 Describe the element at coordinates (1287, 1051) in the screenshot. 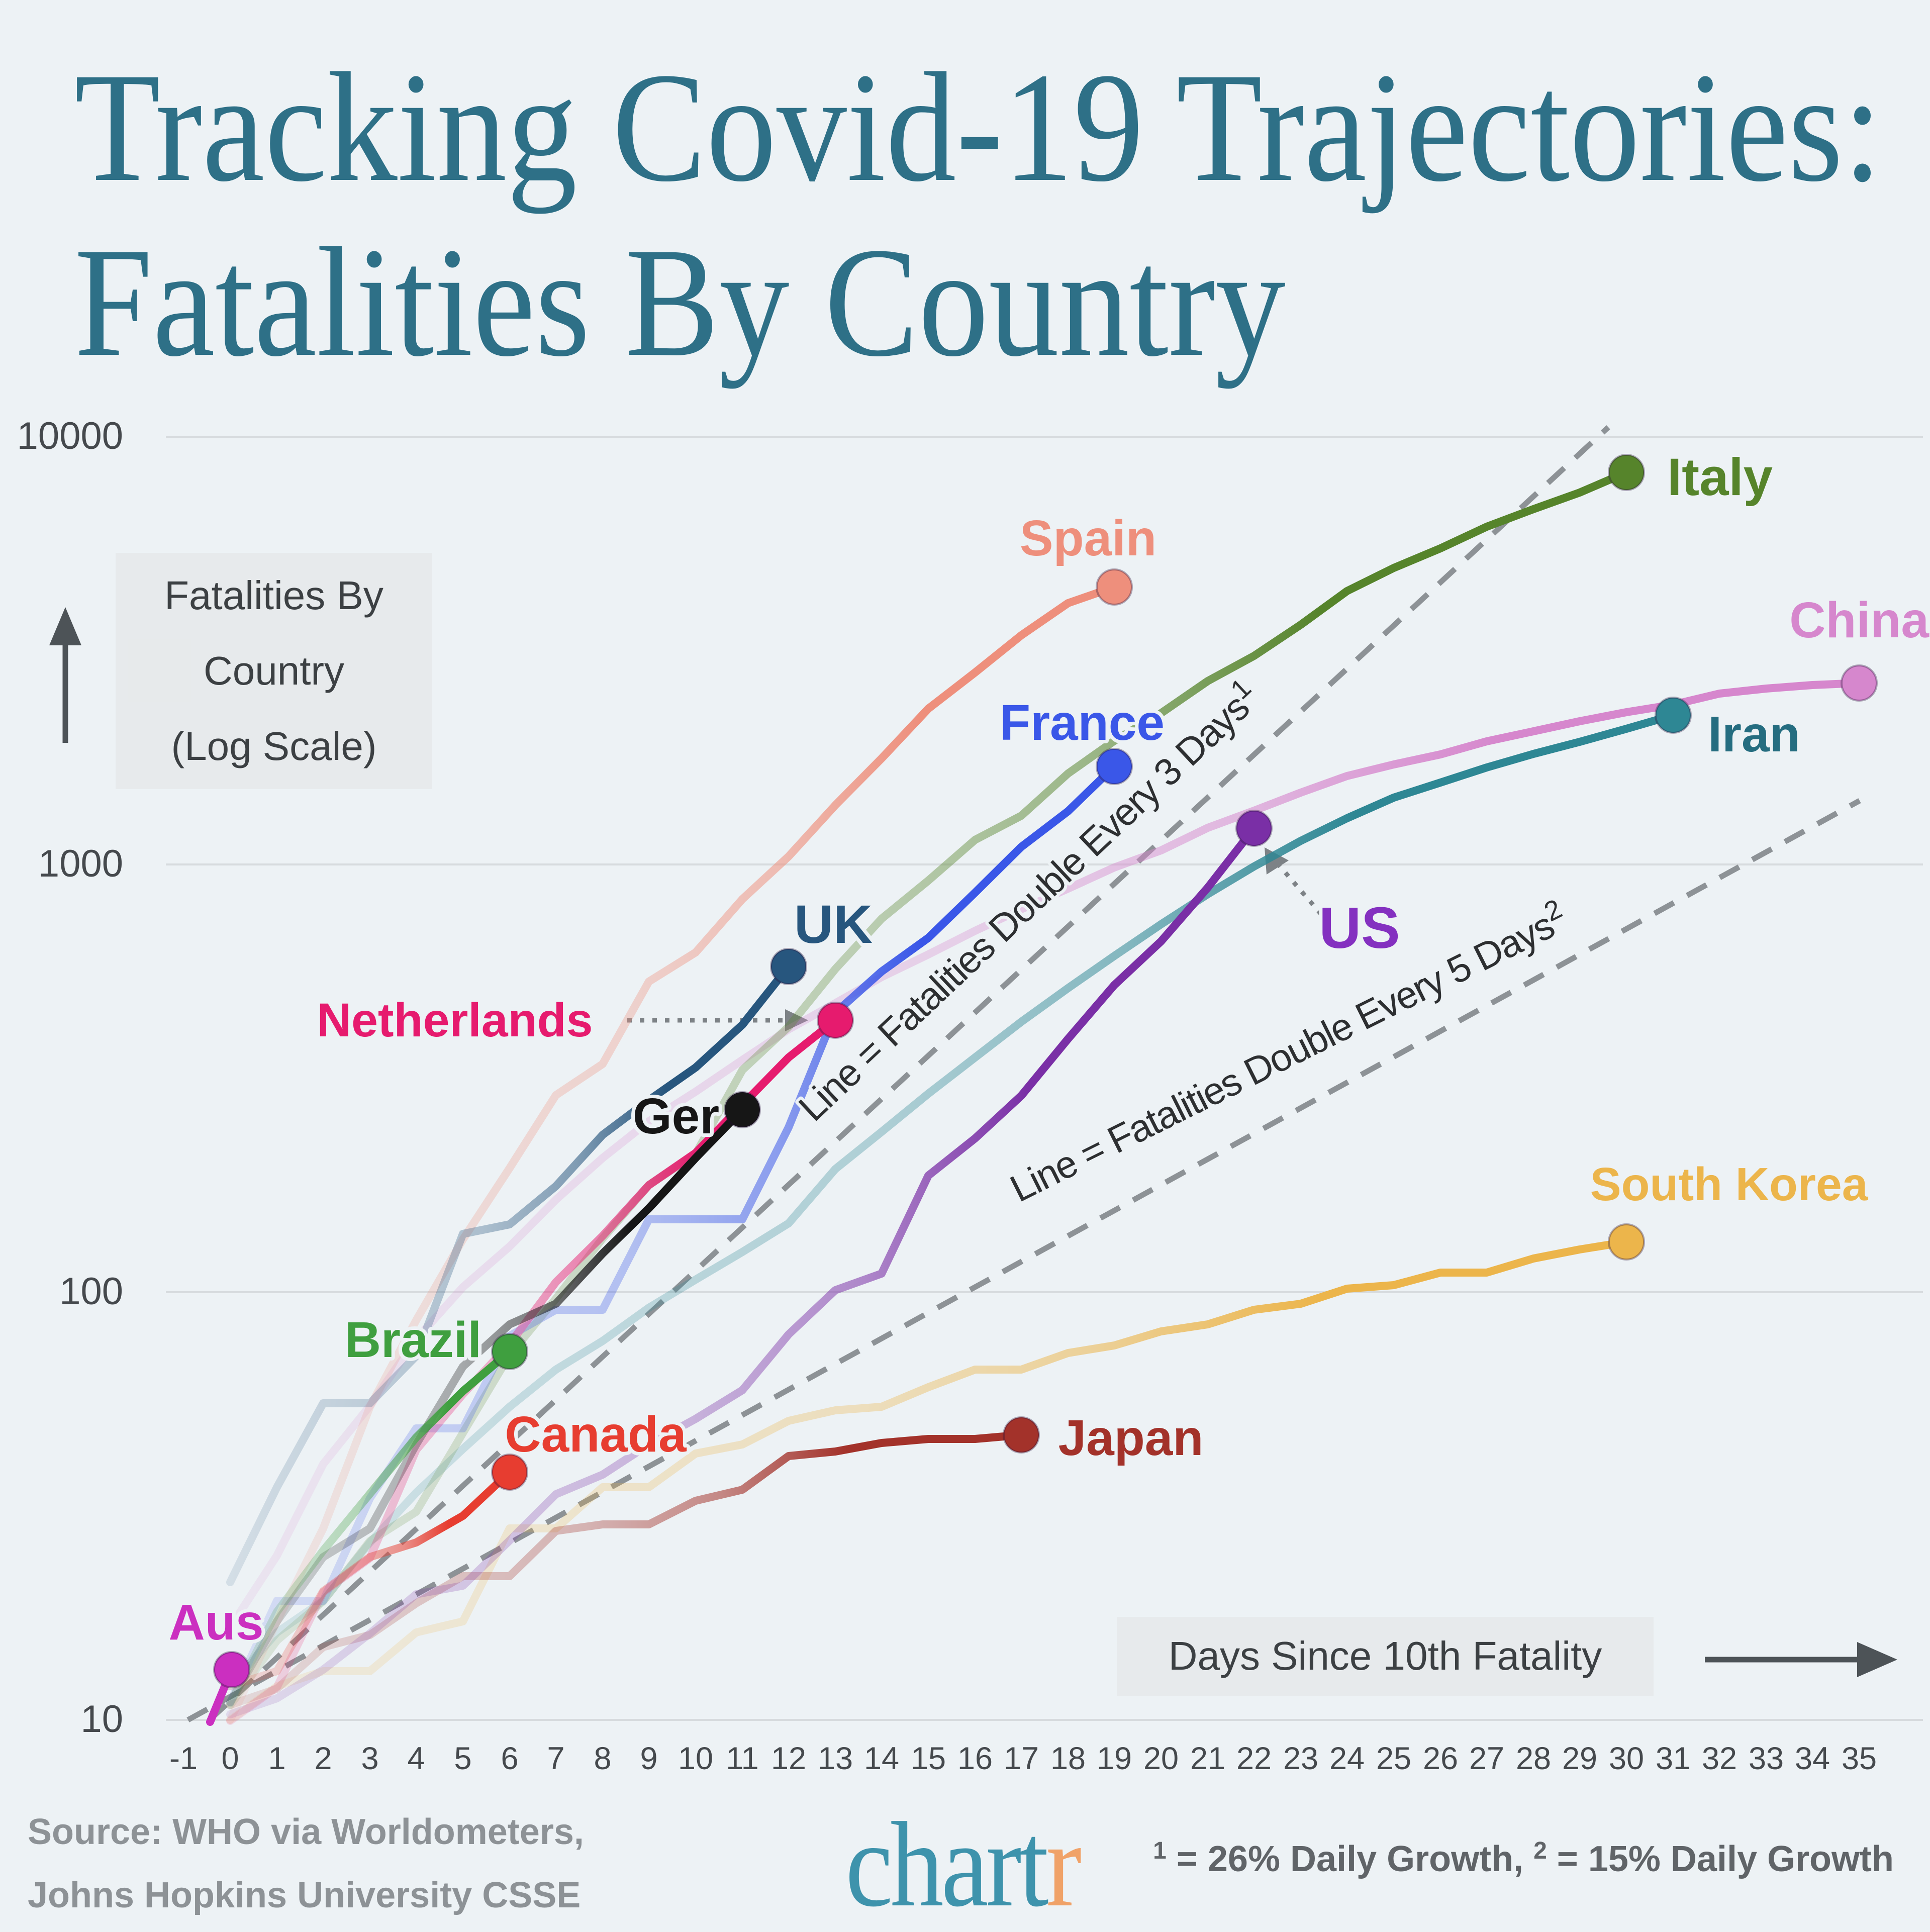

I see `svg-text:Line = Fatalities Double Every: Line = Fatalities Double Every 5 Days2` at that location.